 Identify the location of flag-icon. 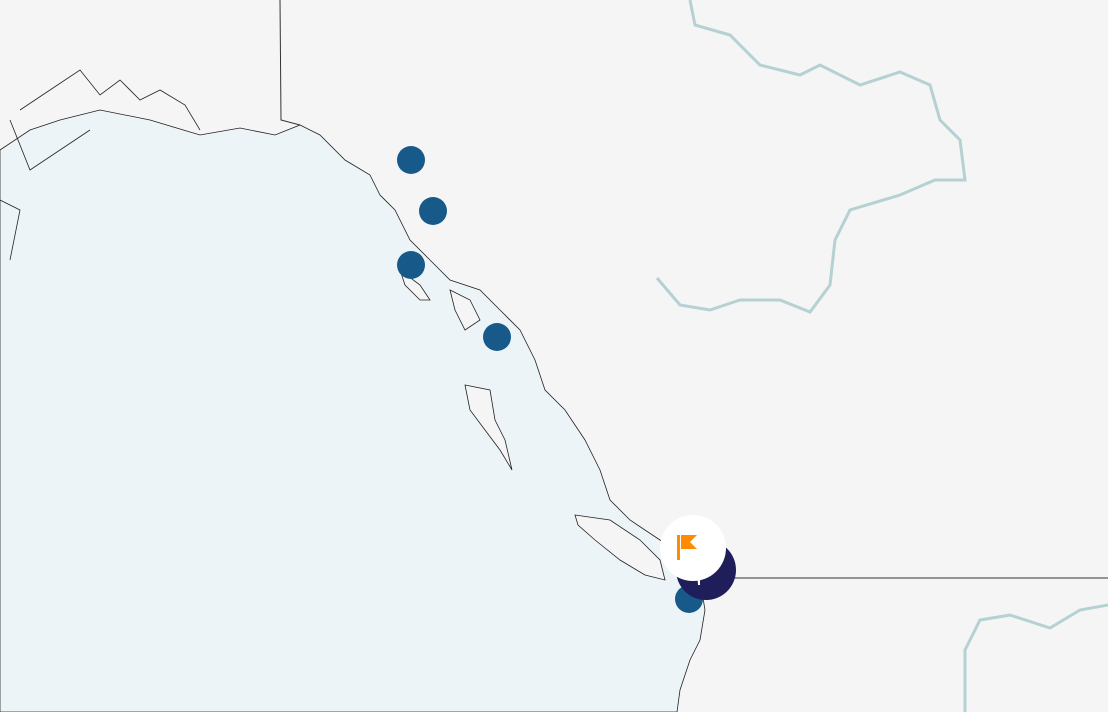
(687, 547).